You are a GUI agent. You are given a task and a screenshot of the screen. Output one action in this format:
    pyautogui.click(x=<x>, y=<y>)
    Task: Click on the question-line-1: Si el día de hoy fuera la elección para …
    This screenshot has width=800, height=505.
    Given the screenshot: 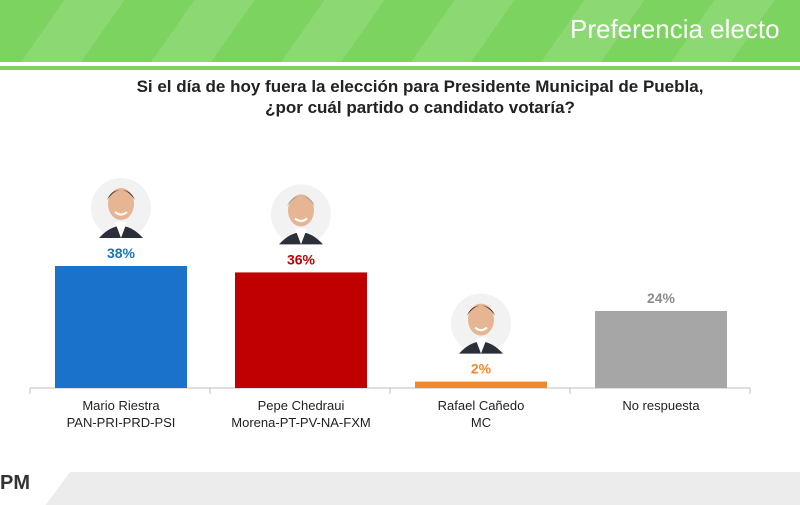 What is the action you would take?
    pyautogui.click(x=420, y=86)
    